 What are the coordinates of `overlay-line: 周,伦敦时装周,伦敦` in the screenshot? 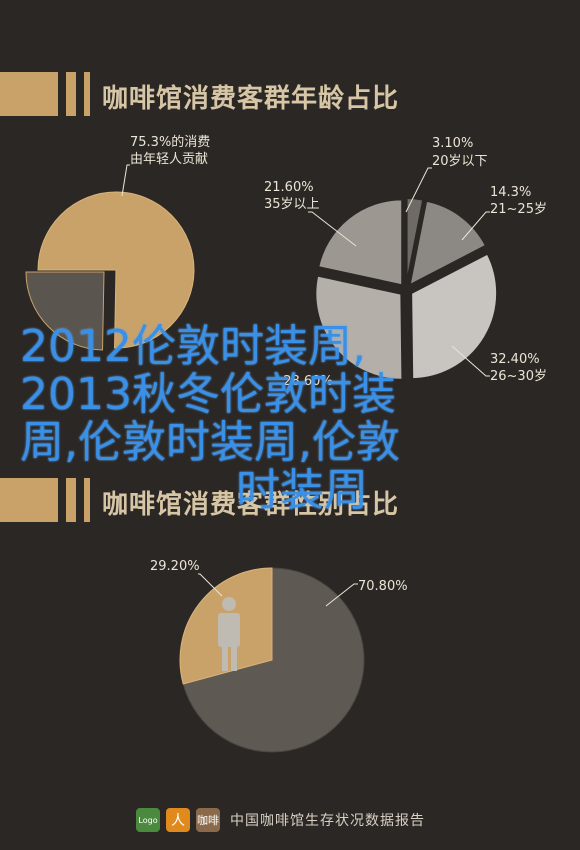 It's located at (210, 442).